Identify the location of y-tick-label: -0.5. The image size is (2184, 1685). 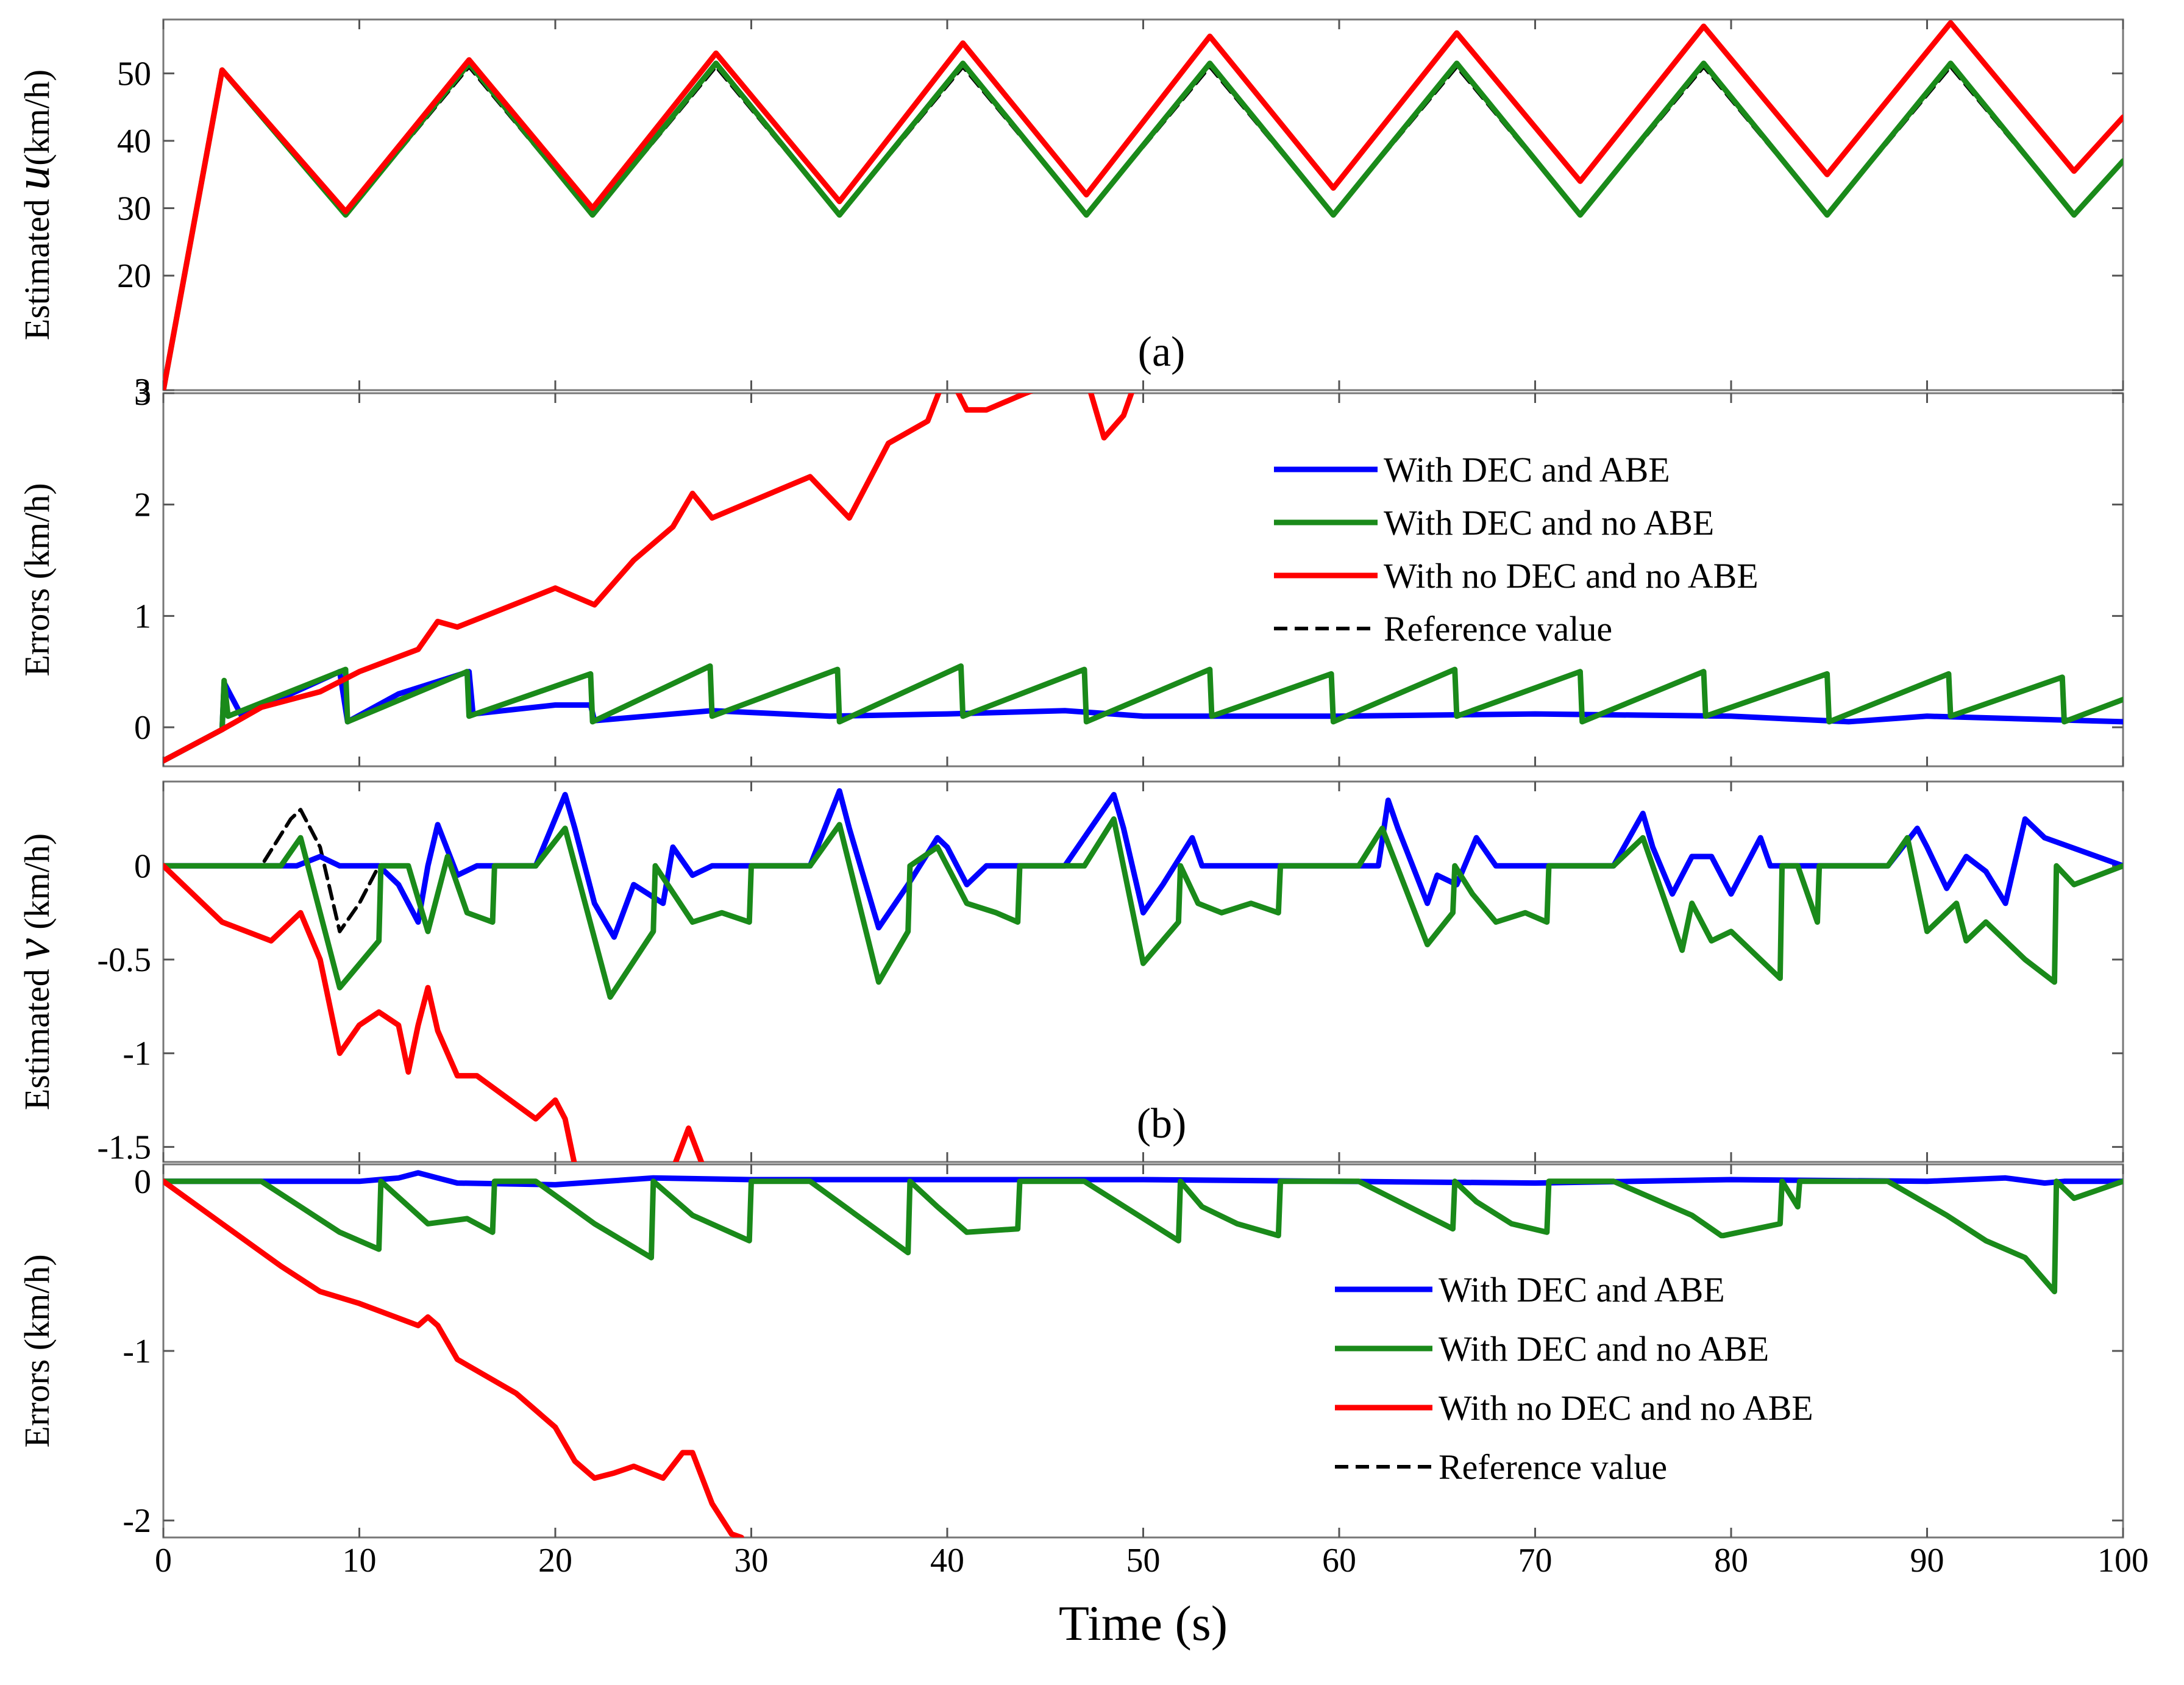
(124, 960).